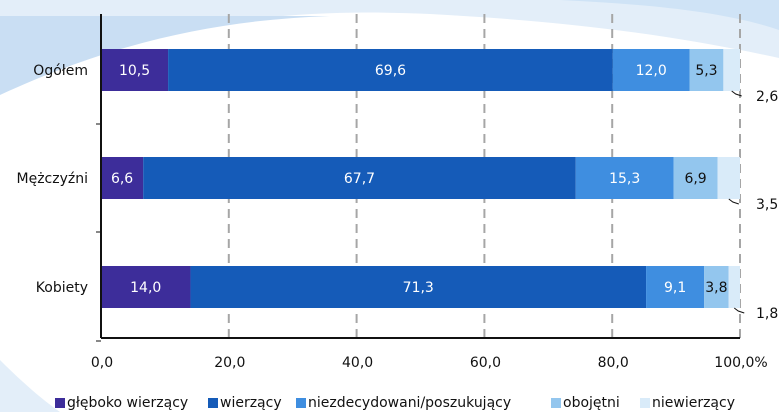 Image resolution: width=779 pixels, height=412 pixels. I want to click on data-label: 5,3, so click(706, 71).